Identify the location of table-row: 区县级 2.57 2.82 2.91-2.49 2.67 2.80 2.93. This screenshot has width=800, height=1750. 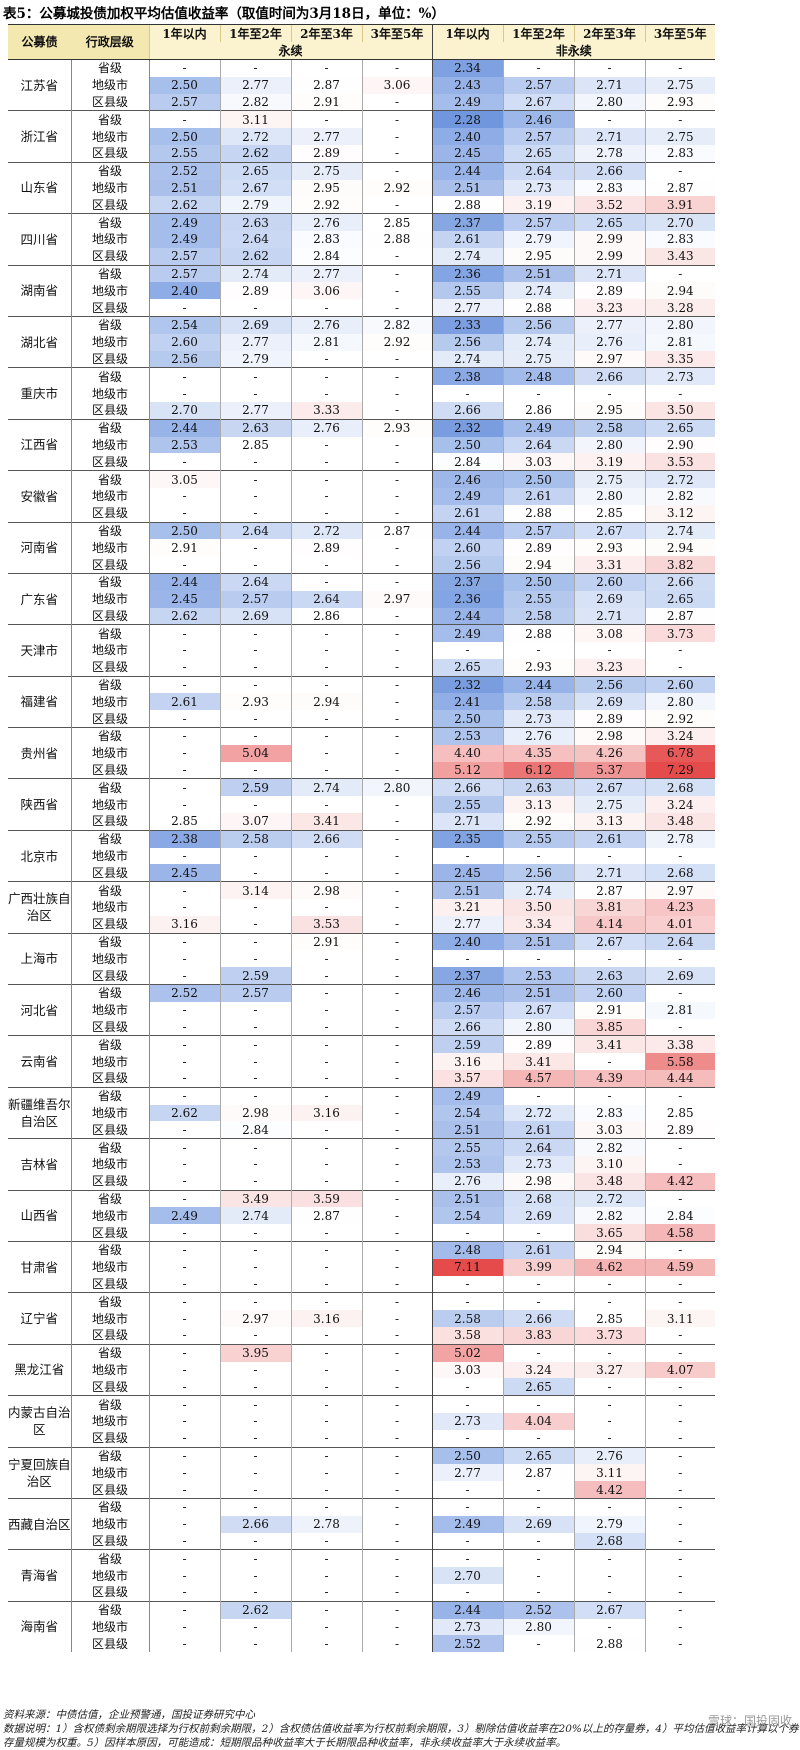
(361, 102).